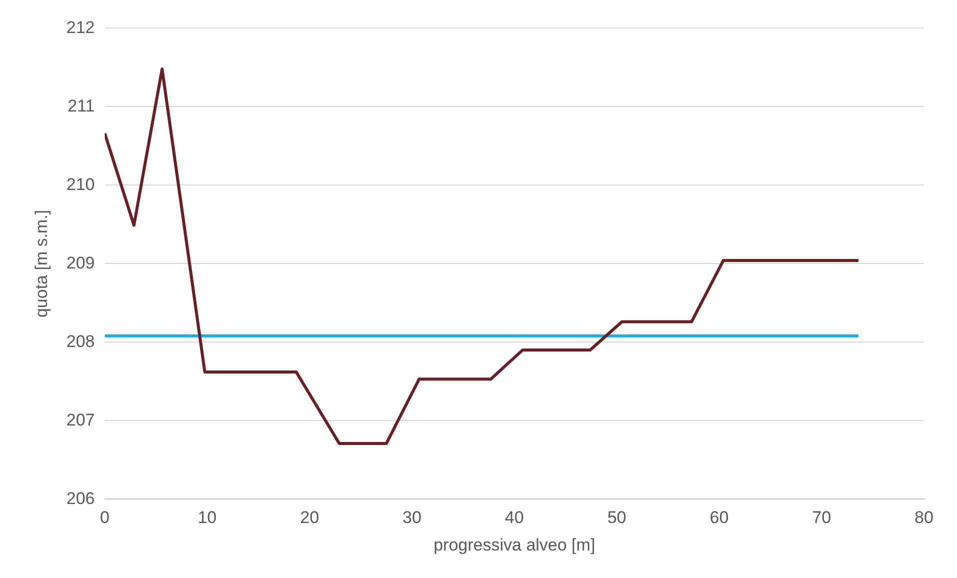  What do you see at coordinates (515, 544) in the screenshot?
I see `x-axis-title: progressiva alveo [m]` at bounding box center [515, 544].